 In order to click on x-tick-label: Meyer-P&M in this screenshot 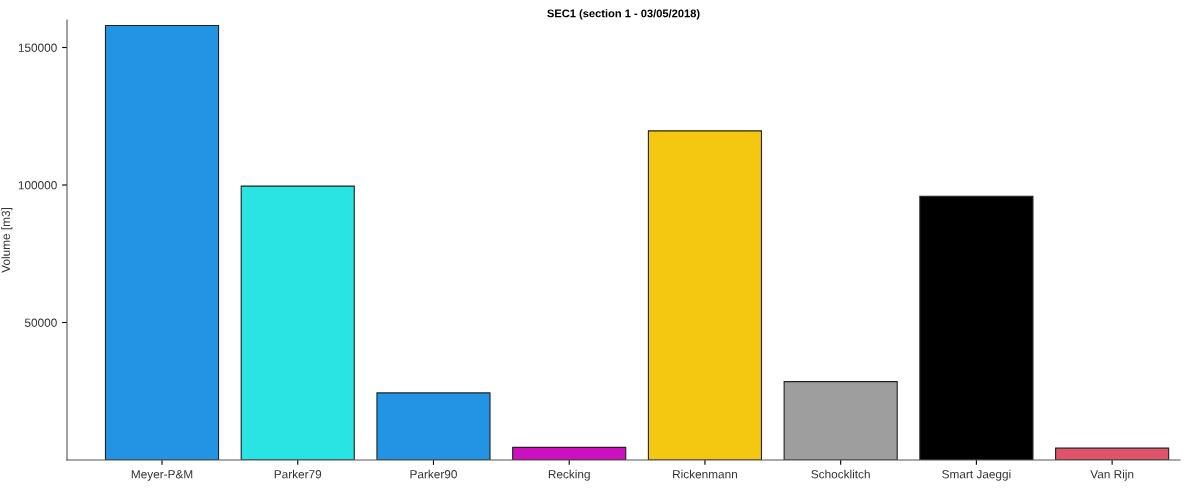, I will do `click(162, 475)`.